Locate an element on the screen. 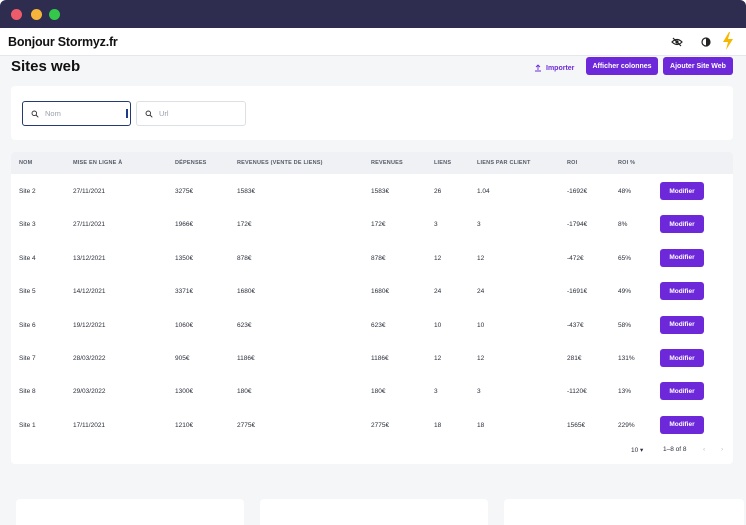 The height and width of the screenshot is (525, 746). name-search-input: Nom is located at coordinates (76, 113).